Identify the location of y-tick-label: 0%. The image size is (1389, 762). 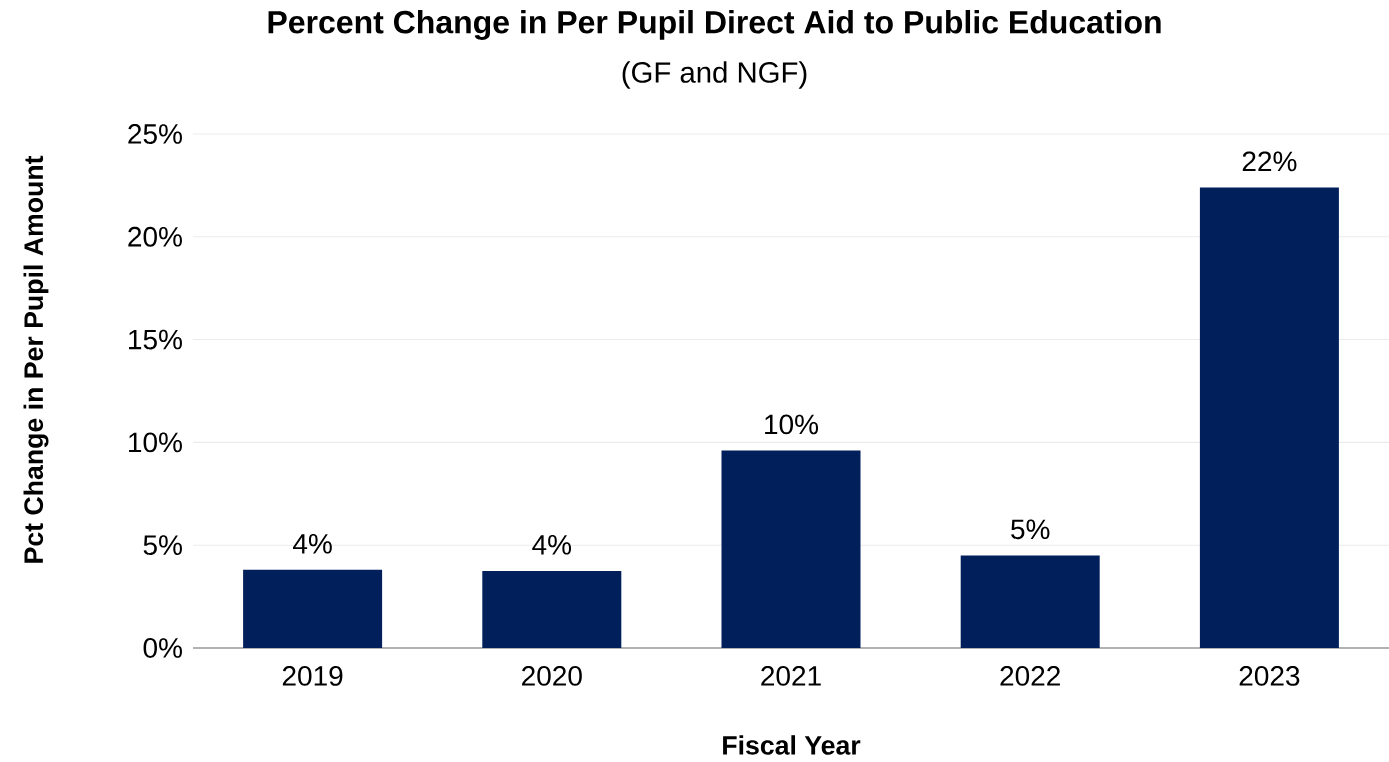
(162, 648).